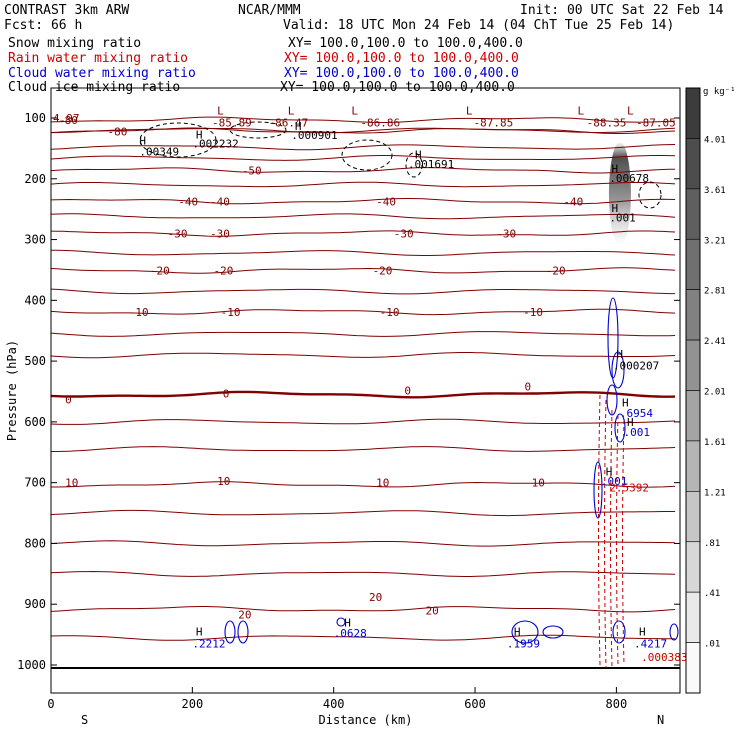 The image size is (740, 740). I want to click on temperature-contour--50, so click(363, 170).